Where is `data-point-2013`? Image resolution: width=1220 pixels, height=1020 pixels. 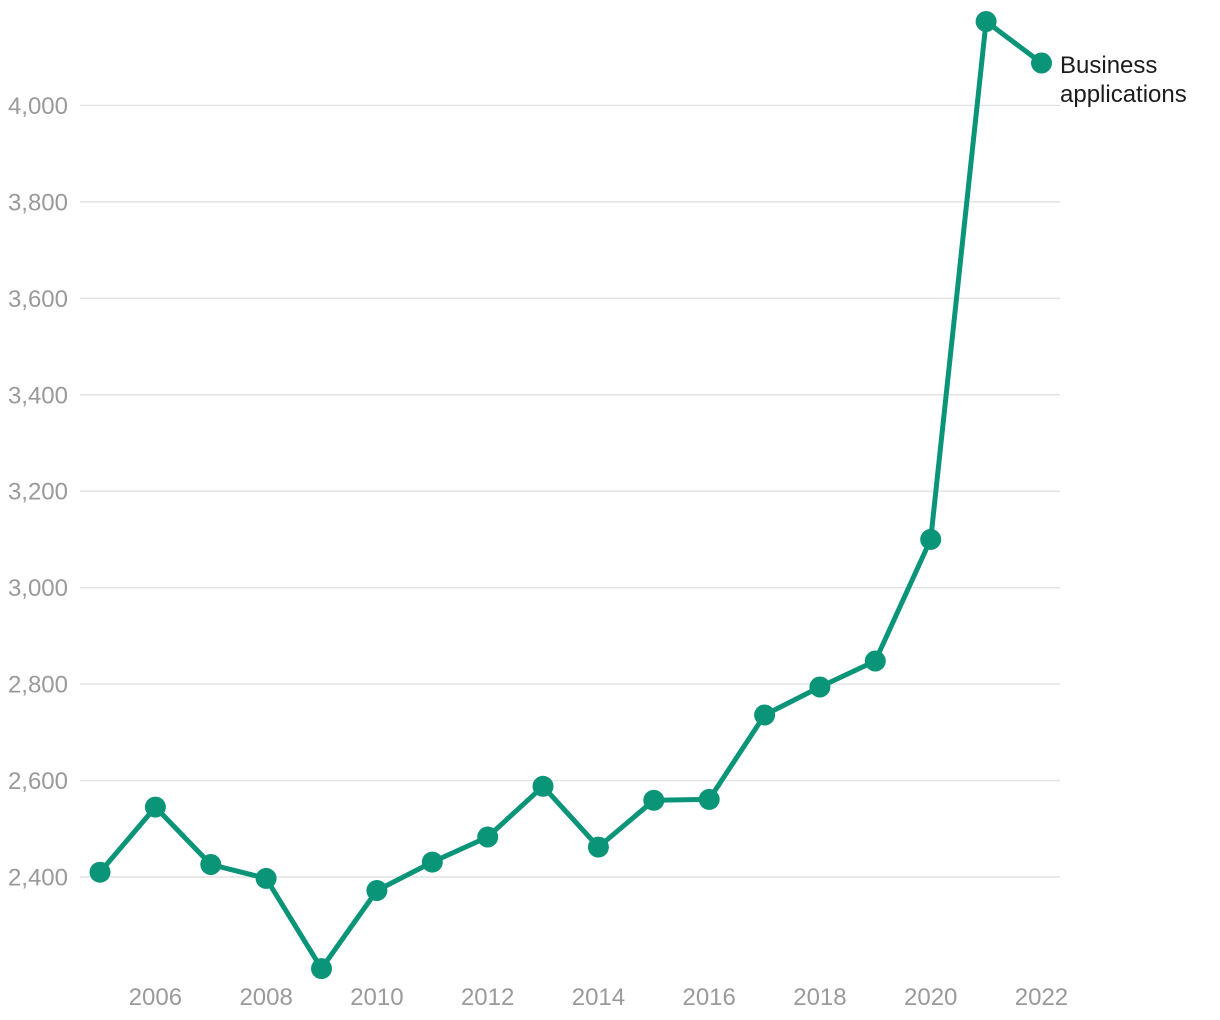 data-point-2013 is located at coordinates (543, 786).